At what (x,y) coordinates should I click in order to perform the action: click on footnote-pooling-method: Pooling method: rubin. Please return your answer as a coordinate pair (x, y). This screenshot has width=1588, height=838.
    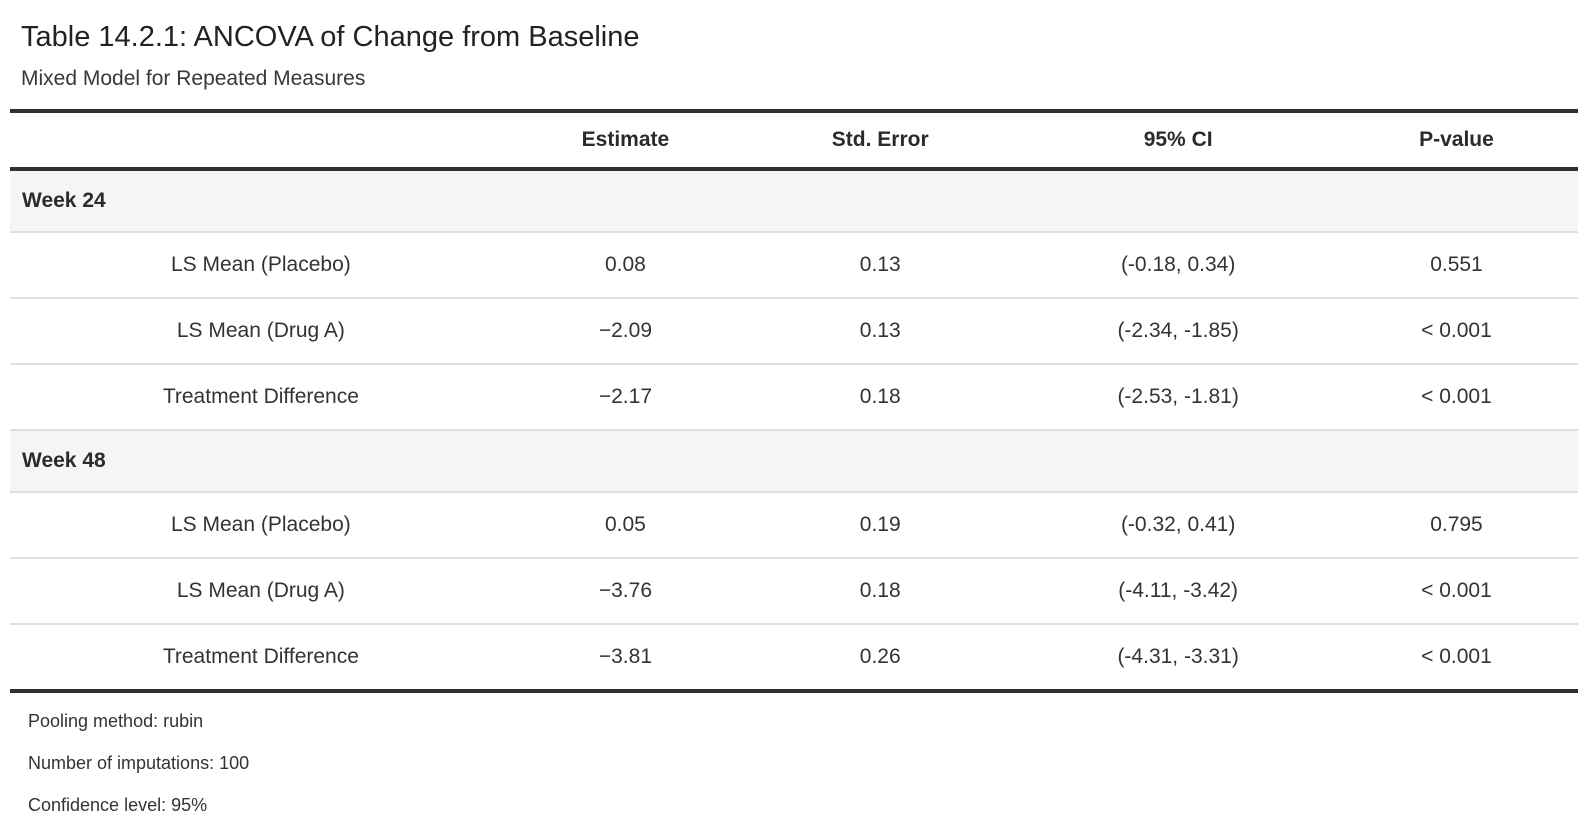
    Looking at the image, I should click on (116, 721).